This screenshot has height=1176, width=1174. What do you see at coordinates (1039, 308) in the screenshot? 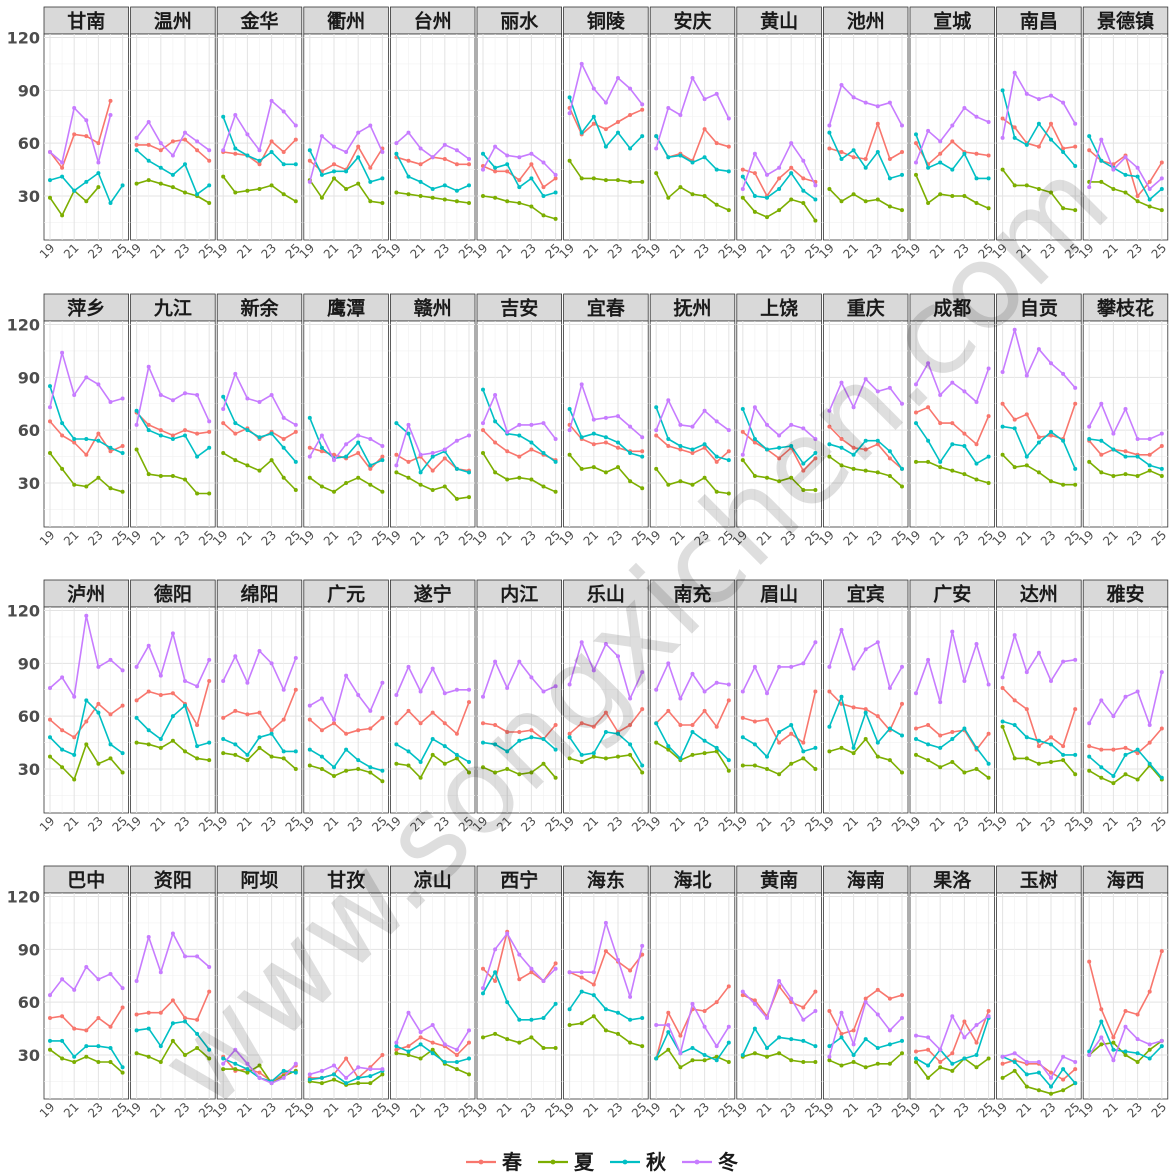
I see `facet-title: 自贡` at bounding box center [1039, 308].